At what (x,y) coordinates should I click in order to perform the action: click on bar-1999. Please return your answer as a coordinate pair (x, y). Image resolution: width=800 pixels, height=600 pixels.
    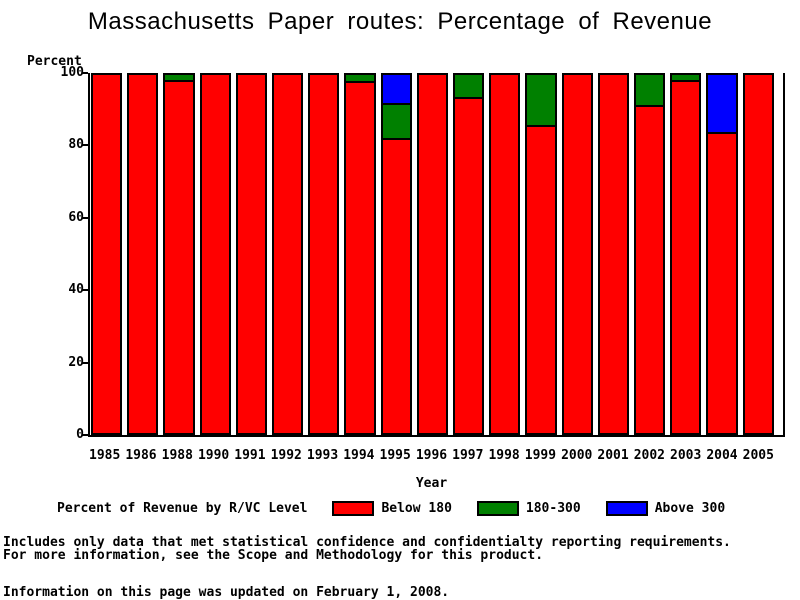
    Looking at the image, I should click on (541, 254).